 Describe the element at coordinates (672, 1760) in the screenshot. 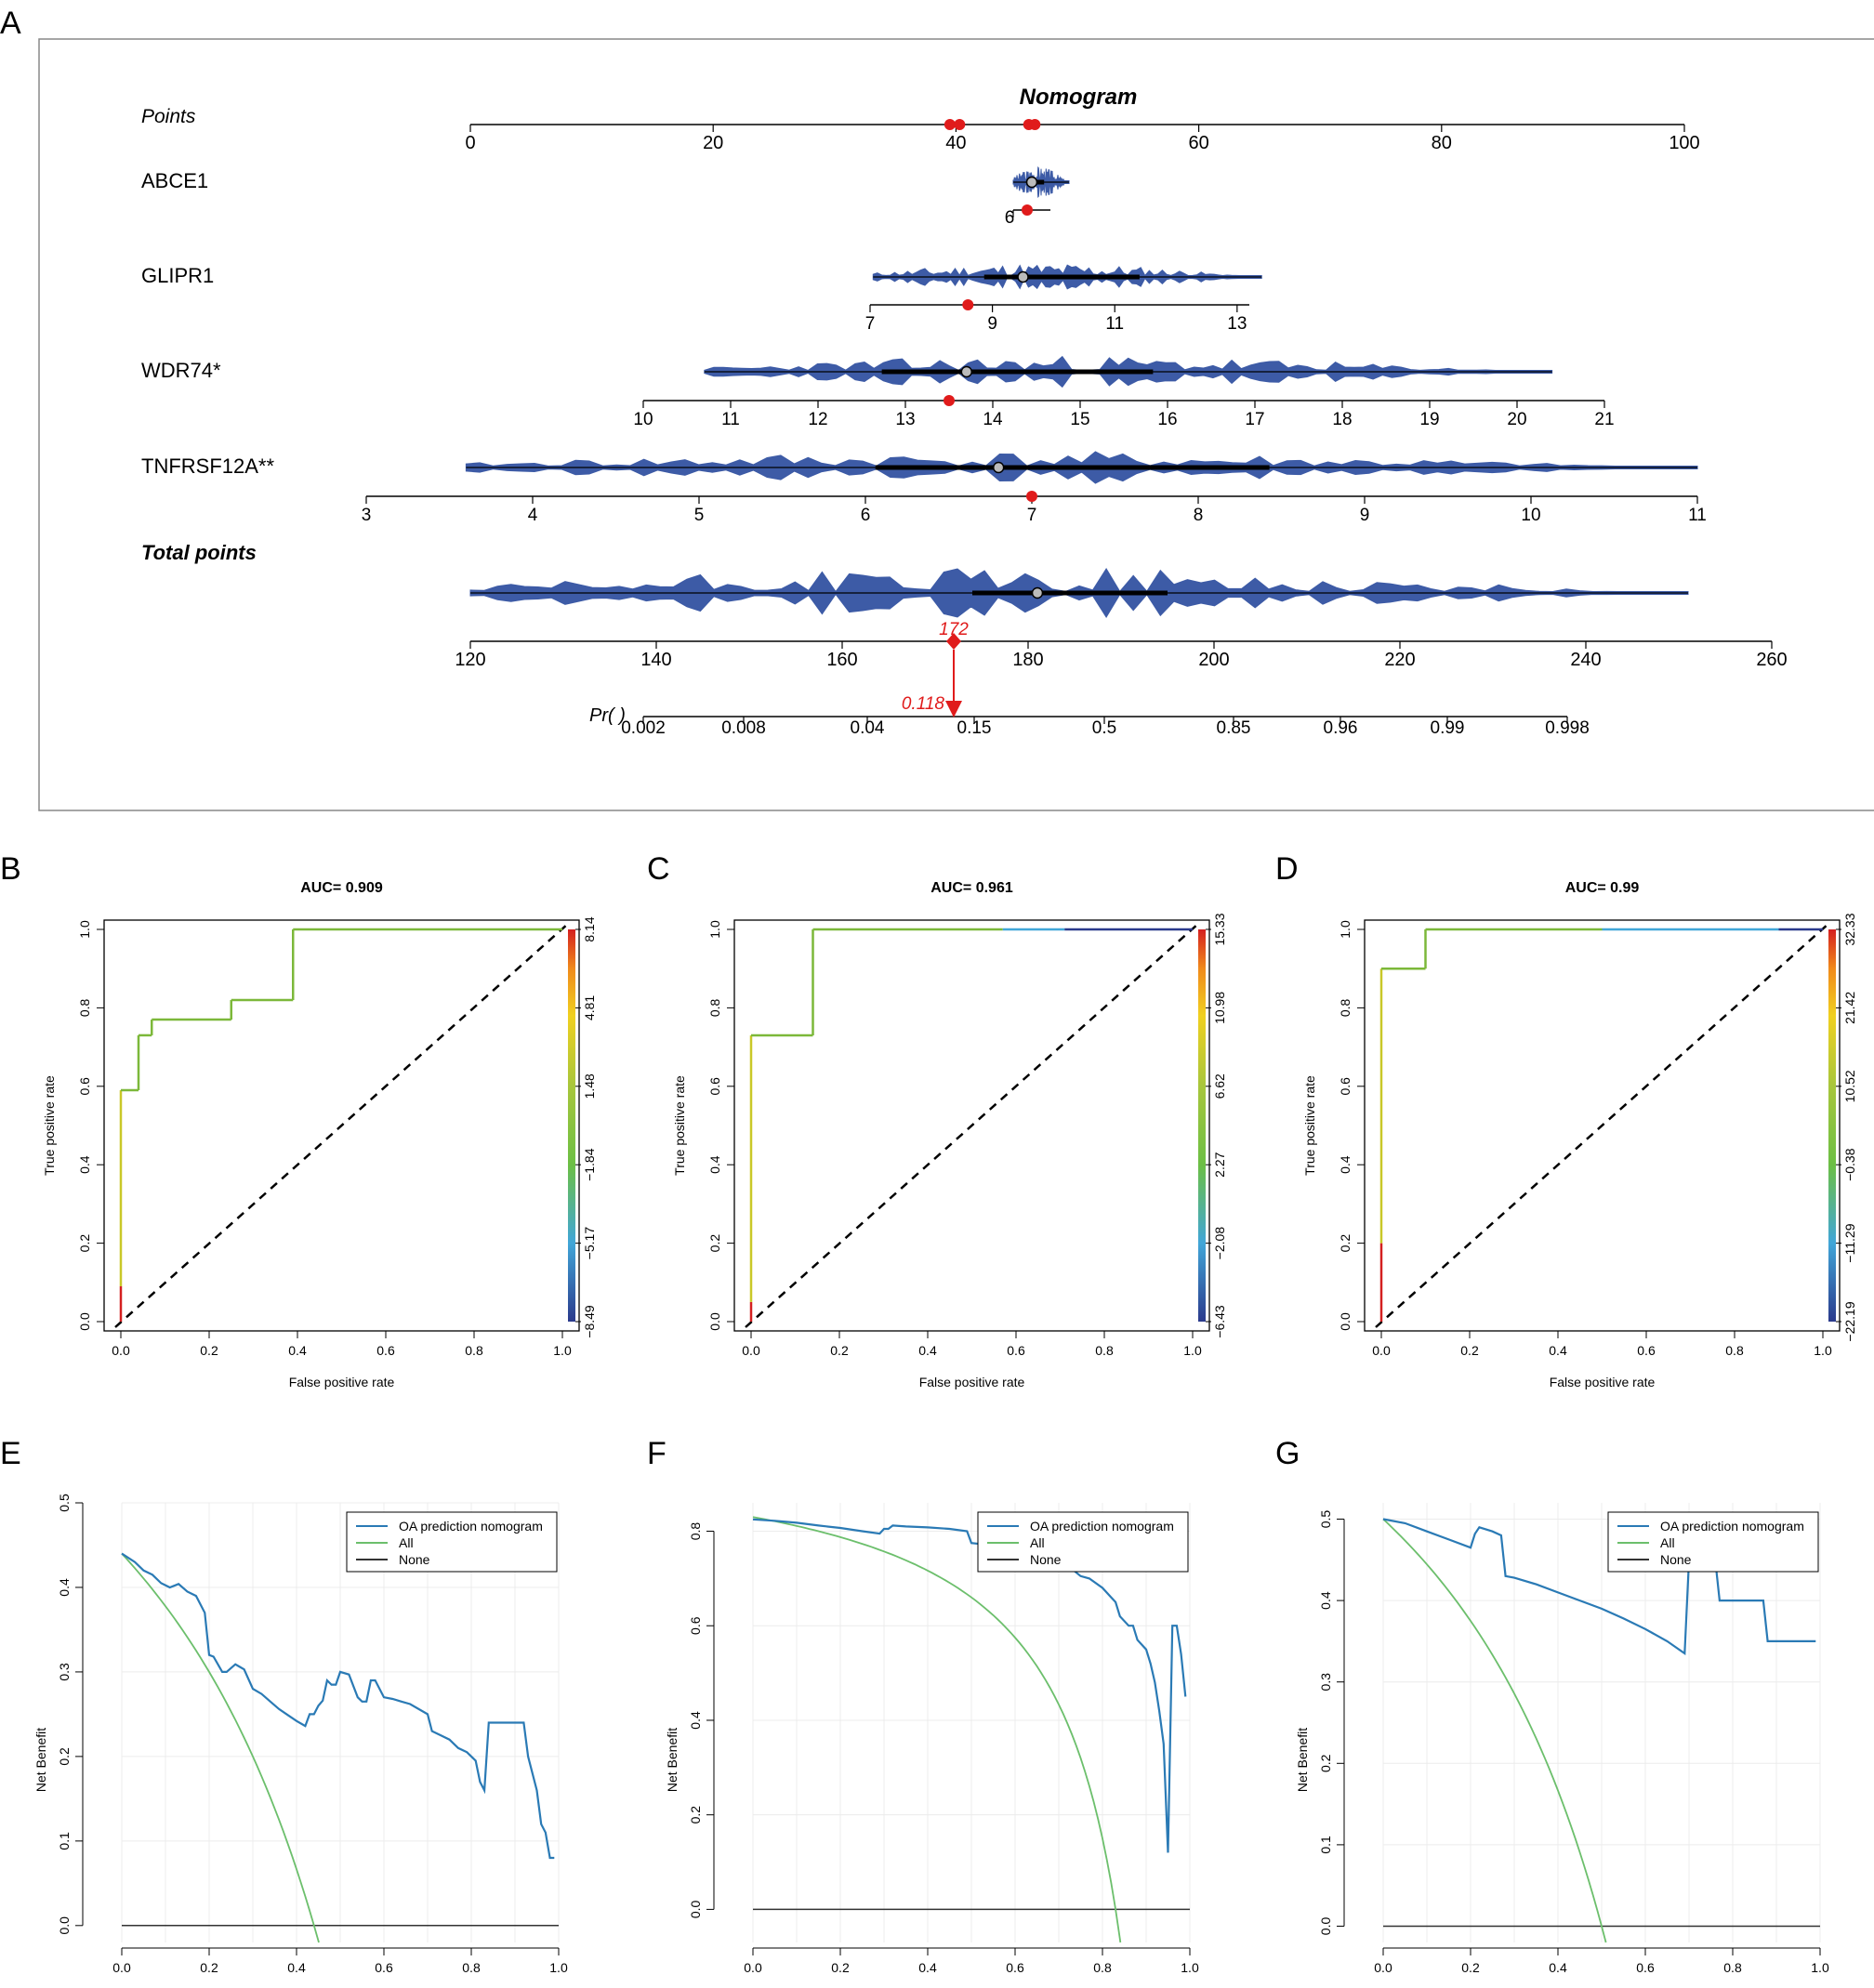

I see `dca-f-ylabel: Net Benefit` at that location.